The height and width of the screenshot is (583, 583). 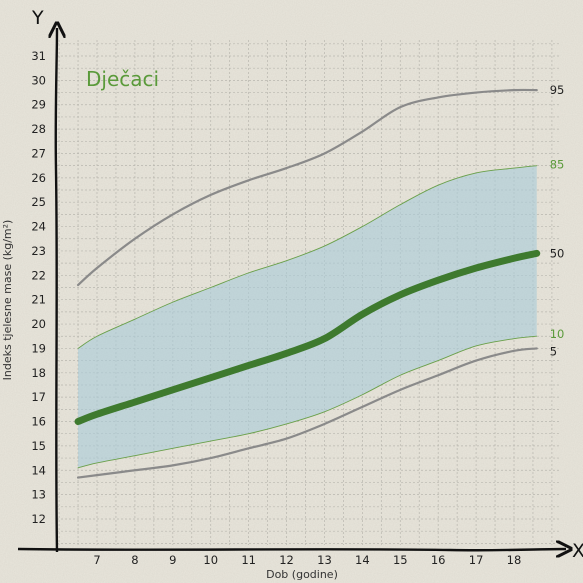 I want to click on y-axis-letter: Y, so click(x=37, y=18).